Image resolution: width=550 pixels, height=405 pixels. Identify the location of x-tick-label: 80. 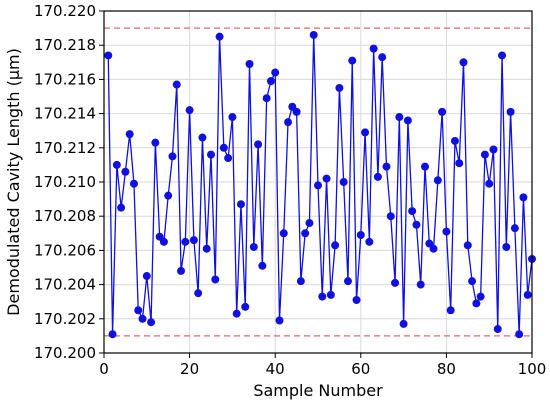
(446, 369).